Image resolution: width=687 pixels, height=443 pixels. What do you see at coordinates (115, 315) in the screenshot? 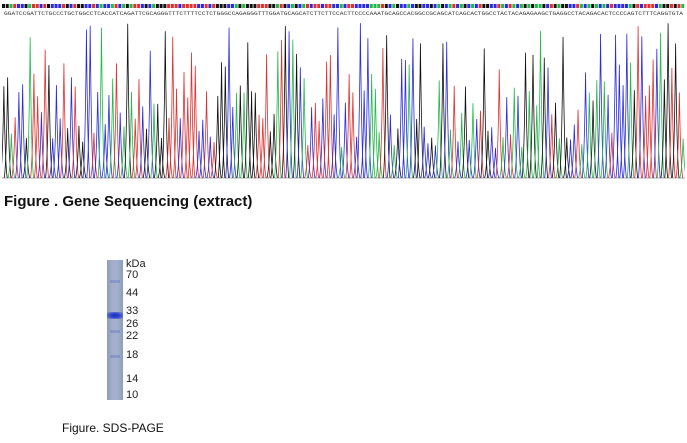
I see `protein-band` at bounding box center [115, 315].